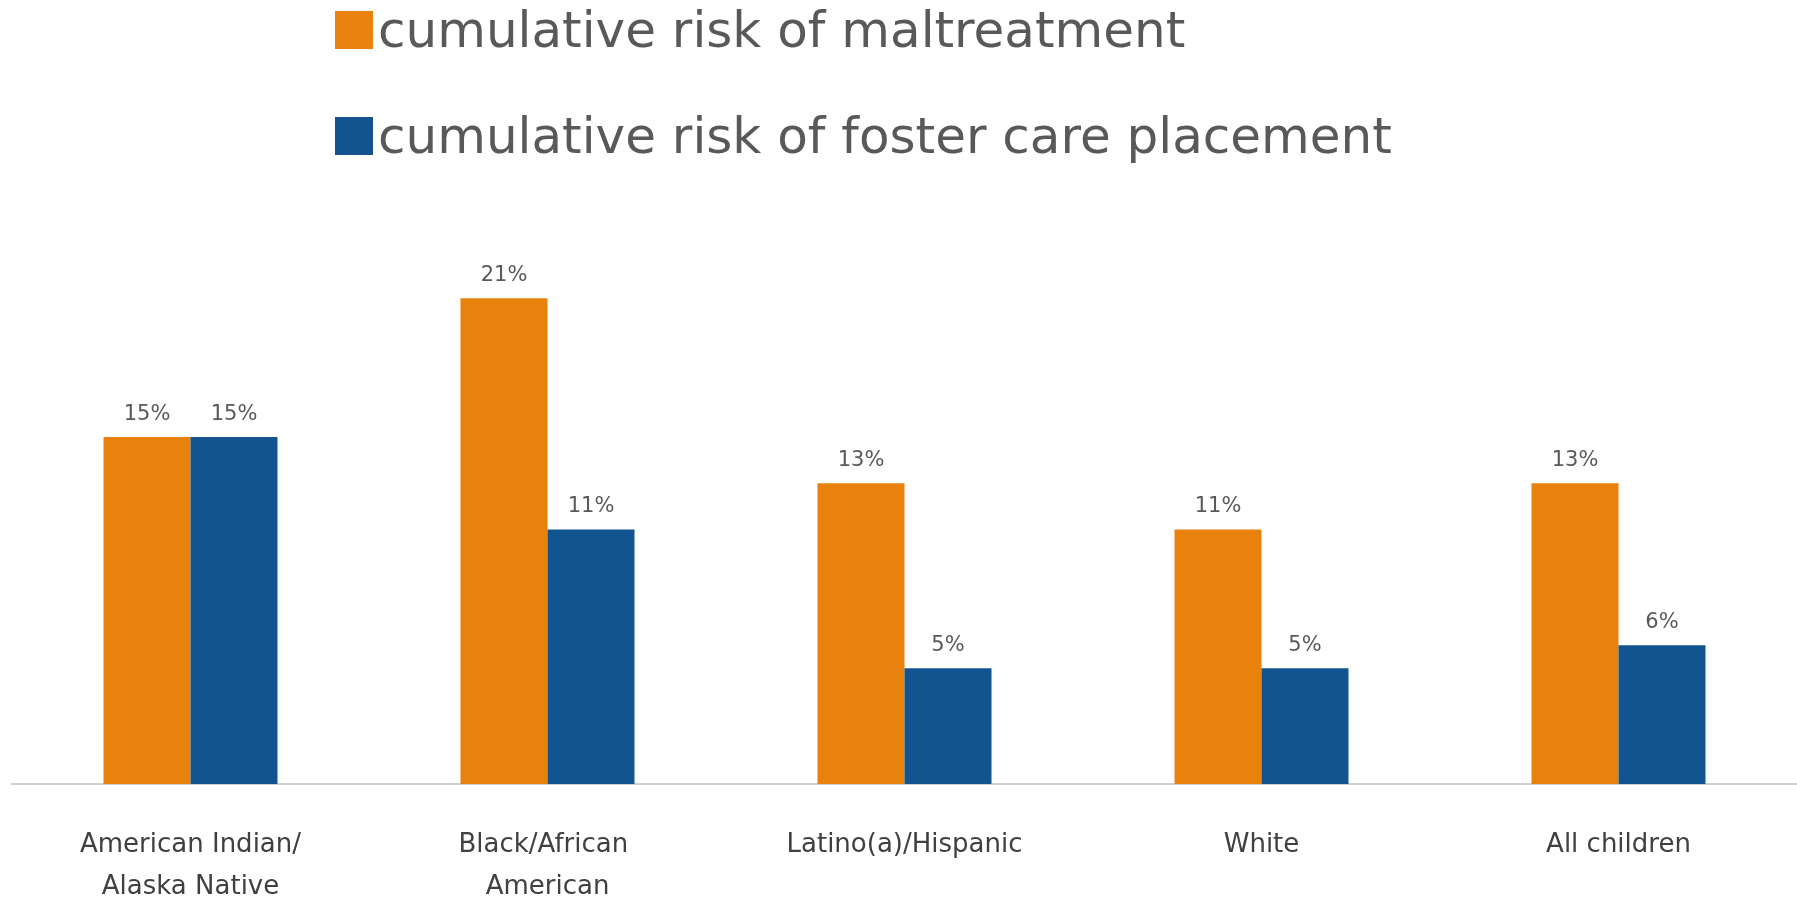 This screenshot has height=909, width=1797. What do you see at coordinates (1662, 620) in the screenshot?
I see `data-label: 6%` at bounding box center [1662, 620].